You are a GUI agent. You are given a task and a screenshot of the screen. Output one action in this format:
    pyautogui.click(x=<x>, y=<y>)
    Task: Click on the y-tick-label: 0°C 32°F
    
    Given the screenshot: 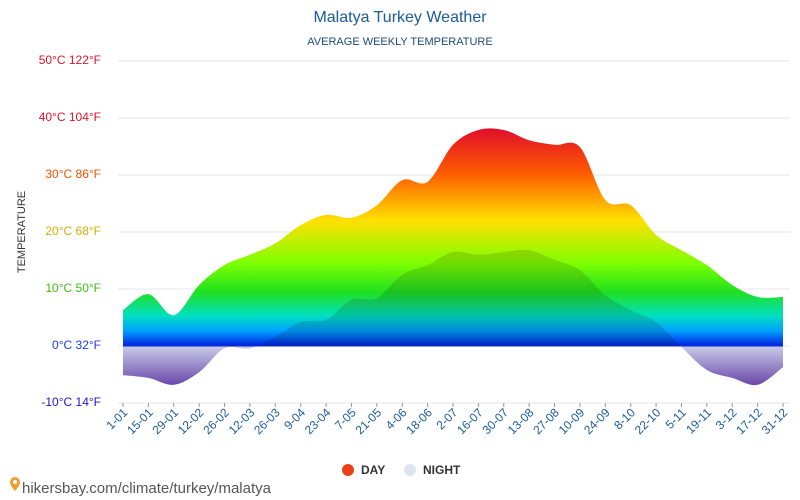 What is the action you would take?
    pyautogui.click(x=76, y=345)
    